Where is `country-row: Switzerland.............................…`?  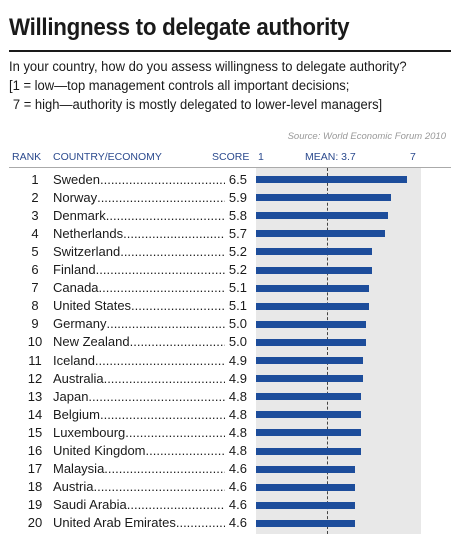 country-row: Switzerland.............................… is located at coordinates (149, 251).